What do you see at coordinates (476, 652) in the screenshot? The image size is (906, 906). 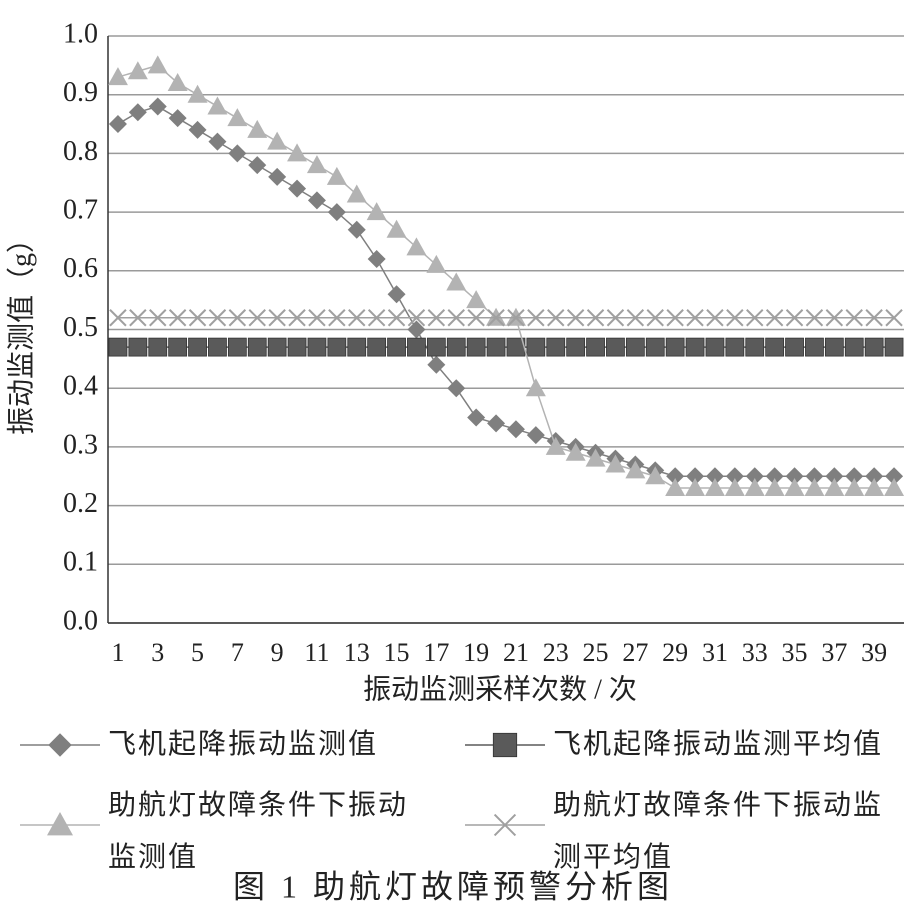 I see `x-tick-label: 19` at bounding box center [476, 652].